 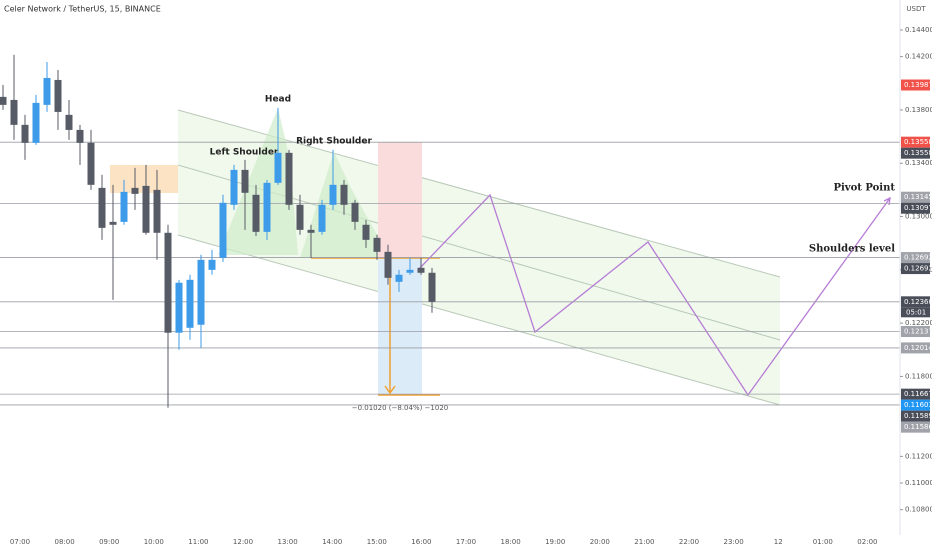 What do you see at coordinates (864, 188) in the screenshot?
I see `annotation: Pivot Point` at bounding box center [864, 188].